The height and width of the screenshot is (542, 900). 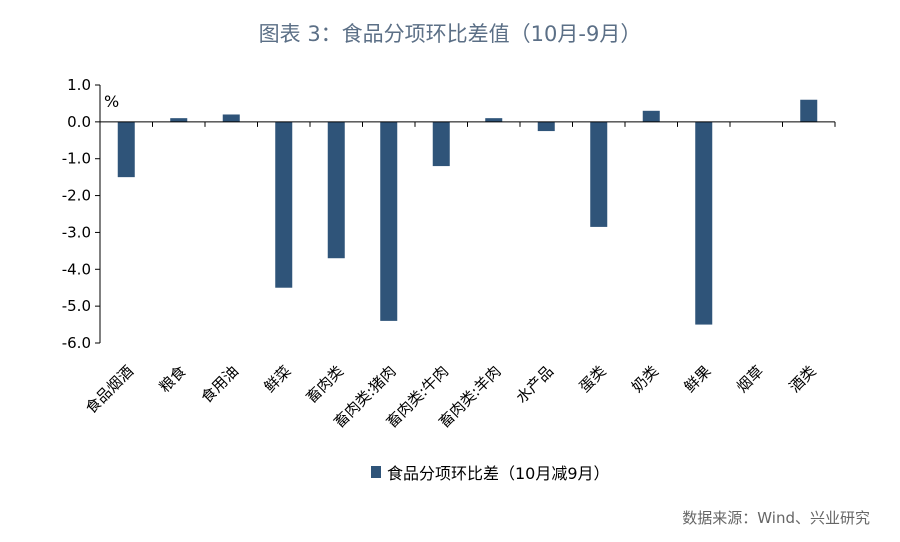 I want to click on y-tick-label: -2.0, so click(x=76, y=196).